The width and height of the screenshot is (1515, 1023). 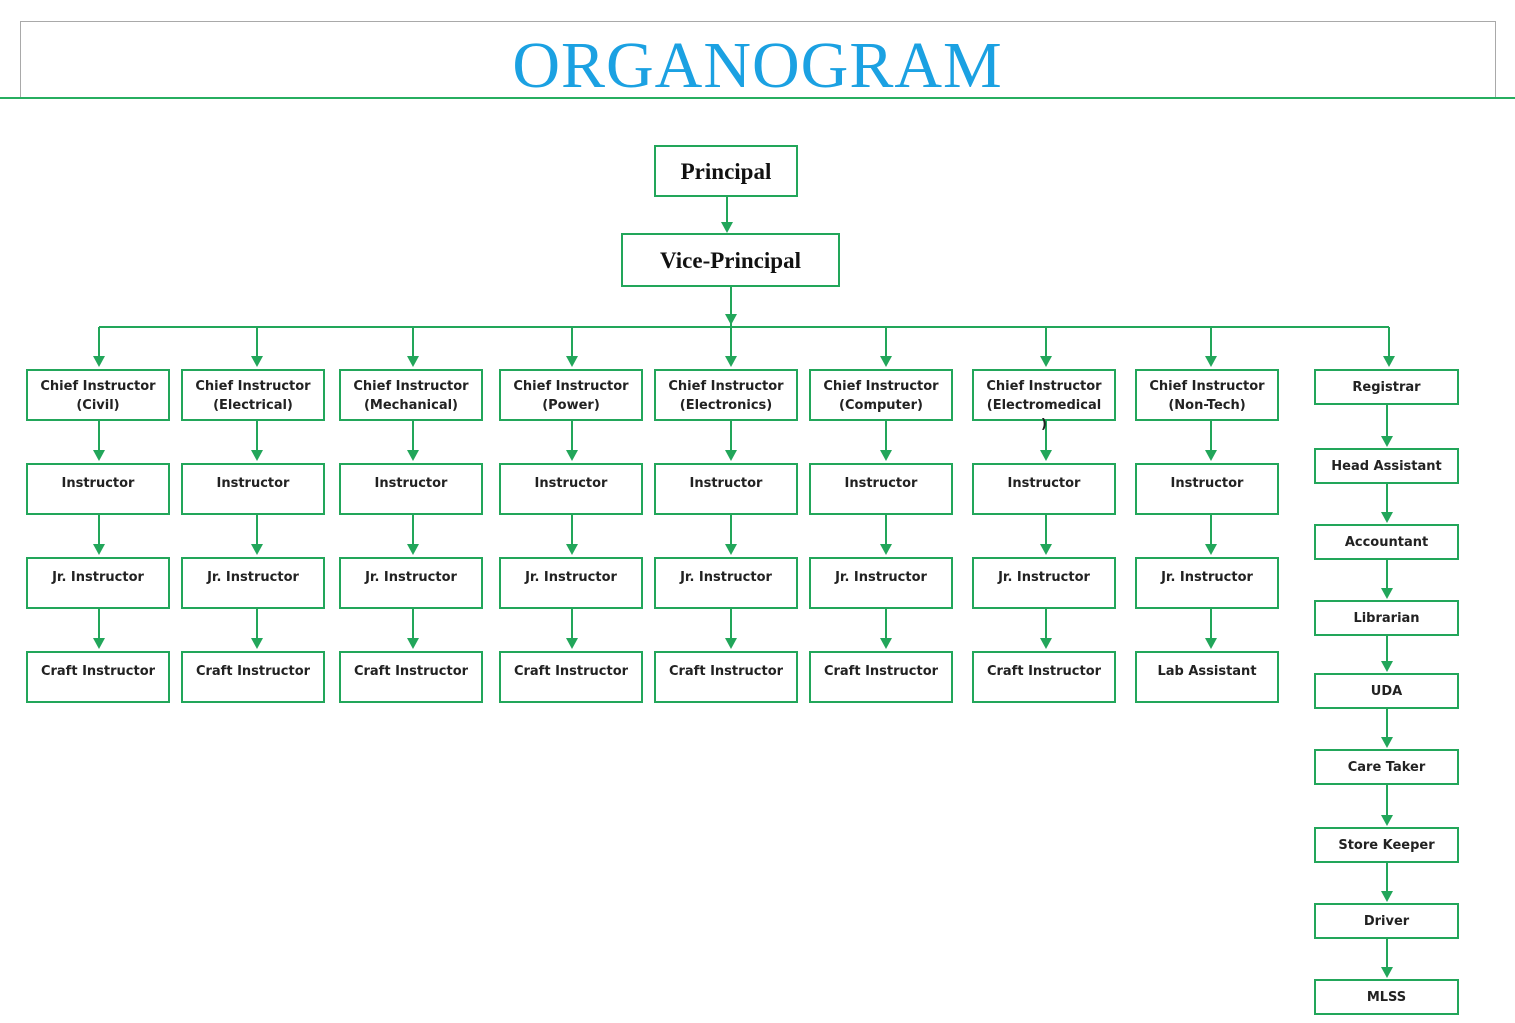 I want to click on head-assistant-box: Head Assistant, so click(x=1386, y=466).